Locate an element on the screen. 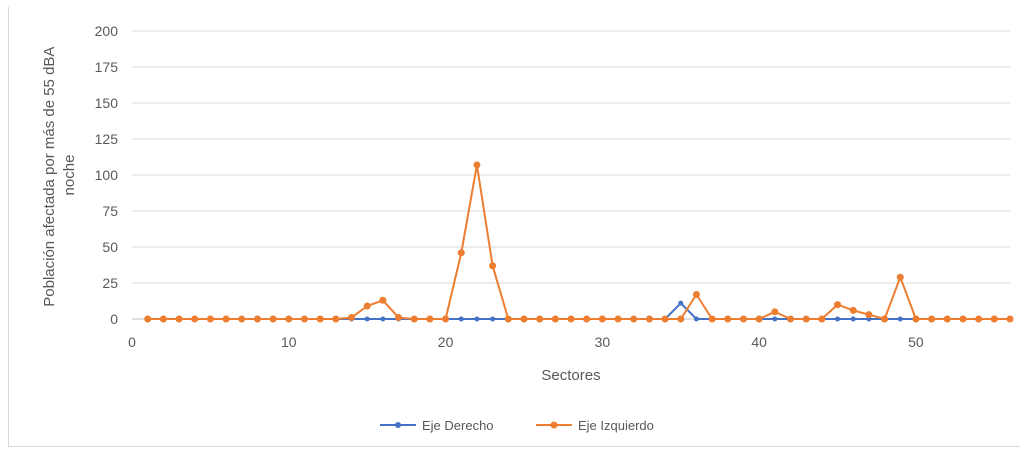 The height and width of the screenshot is (450, 1029). y-tick-label-175: 175 is located at coordinates (107, 67).